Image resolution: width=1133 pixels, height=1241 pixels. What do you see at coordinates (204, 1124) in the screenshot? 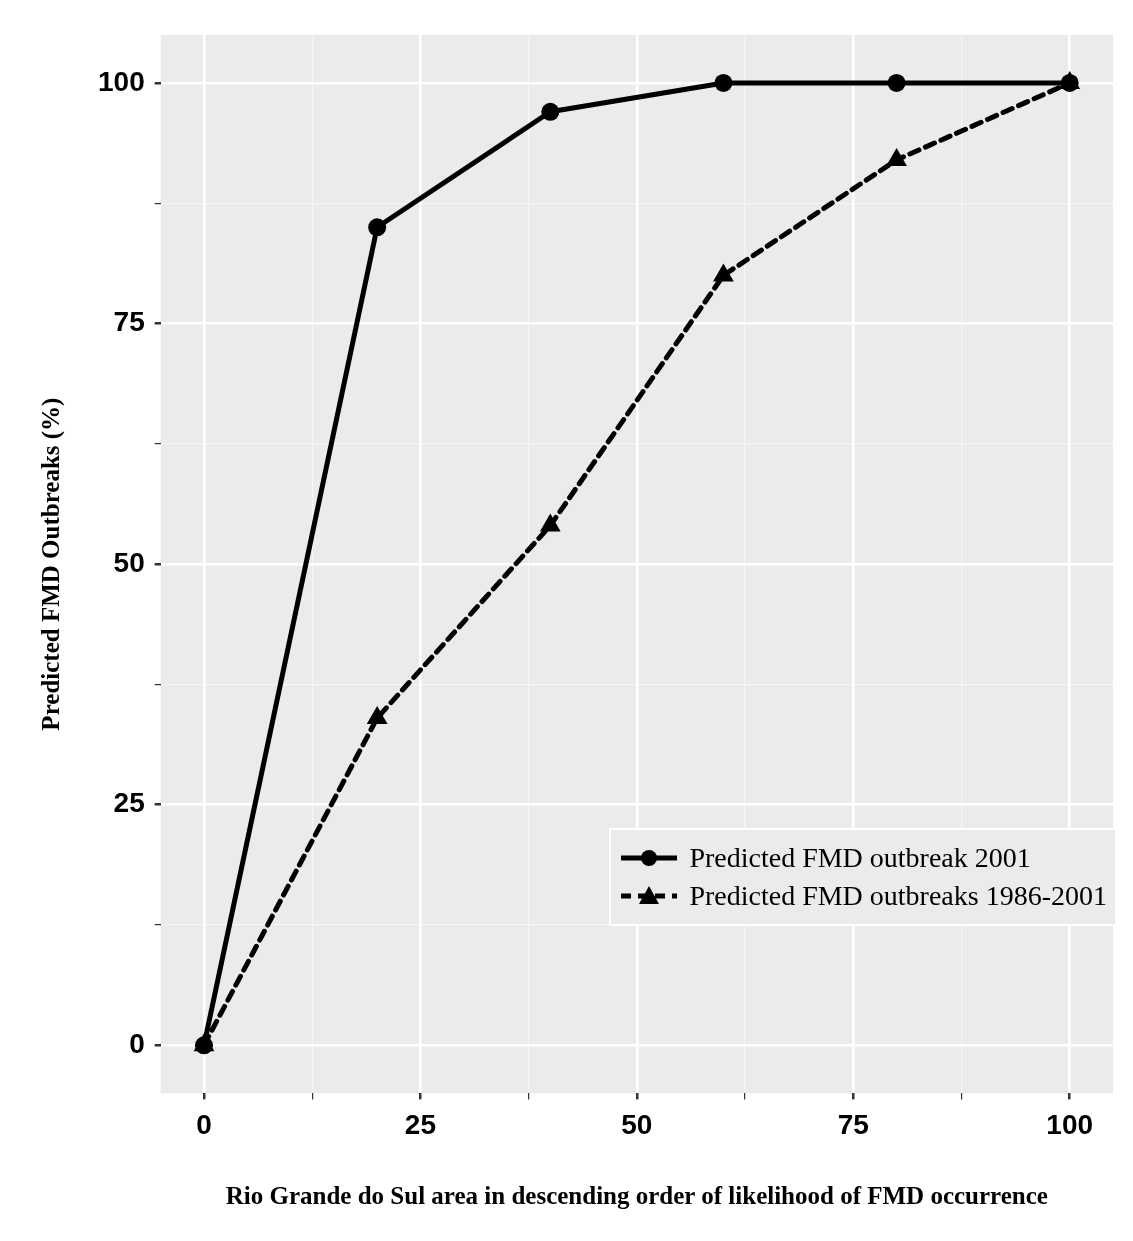
I see `x-tick-label: 0` at bounding box center [204, 1124].